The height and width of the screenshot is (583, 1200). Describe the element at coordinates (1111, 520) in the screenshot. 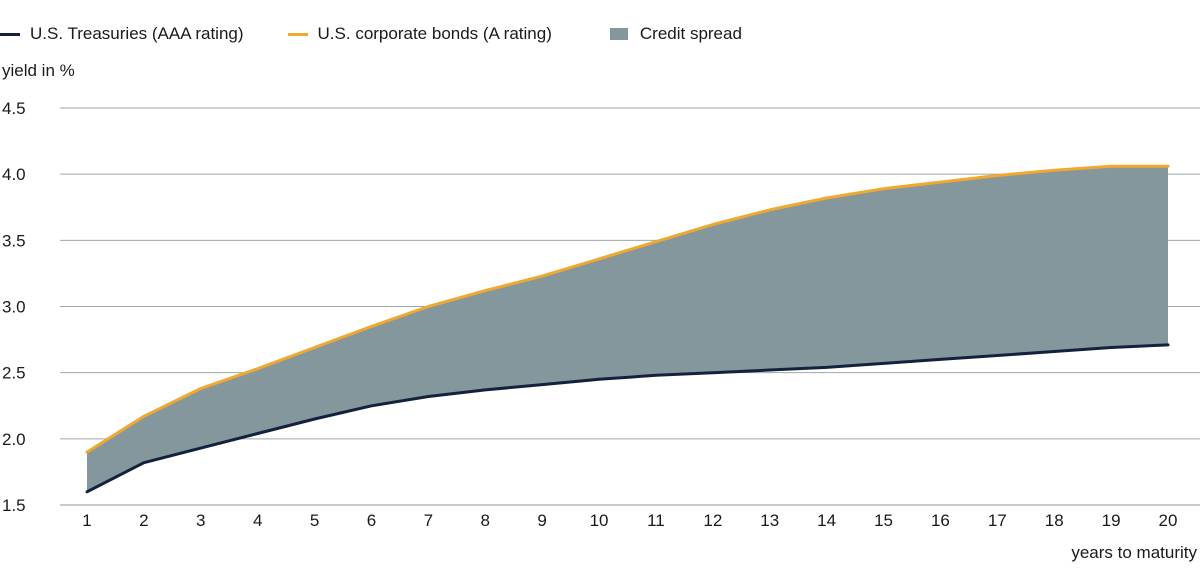

I see `x-tick-label: 19` at that location.